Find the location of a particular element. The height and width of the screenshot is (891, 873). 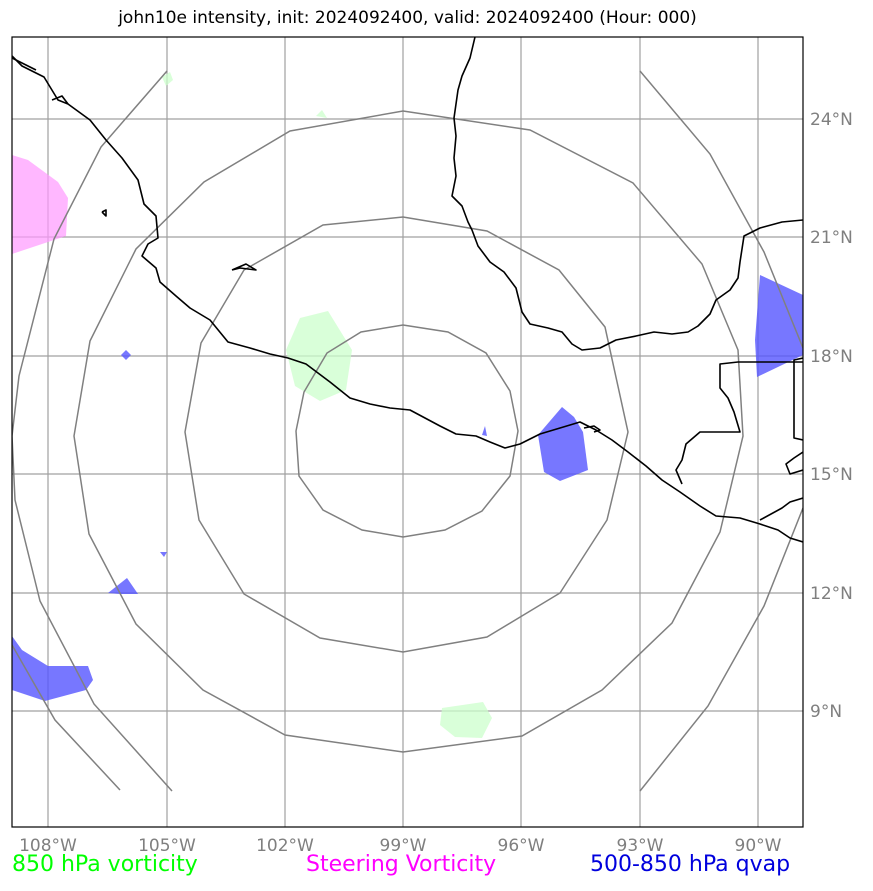

lat-tick-labels: 24°N 21°N 18°N 15°N 12°N 9°N is located at coordinates (831, 416).